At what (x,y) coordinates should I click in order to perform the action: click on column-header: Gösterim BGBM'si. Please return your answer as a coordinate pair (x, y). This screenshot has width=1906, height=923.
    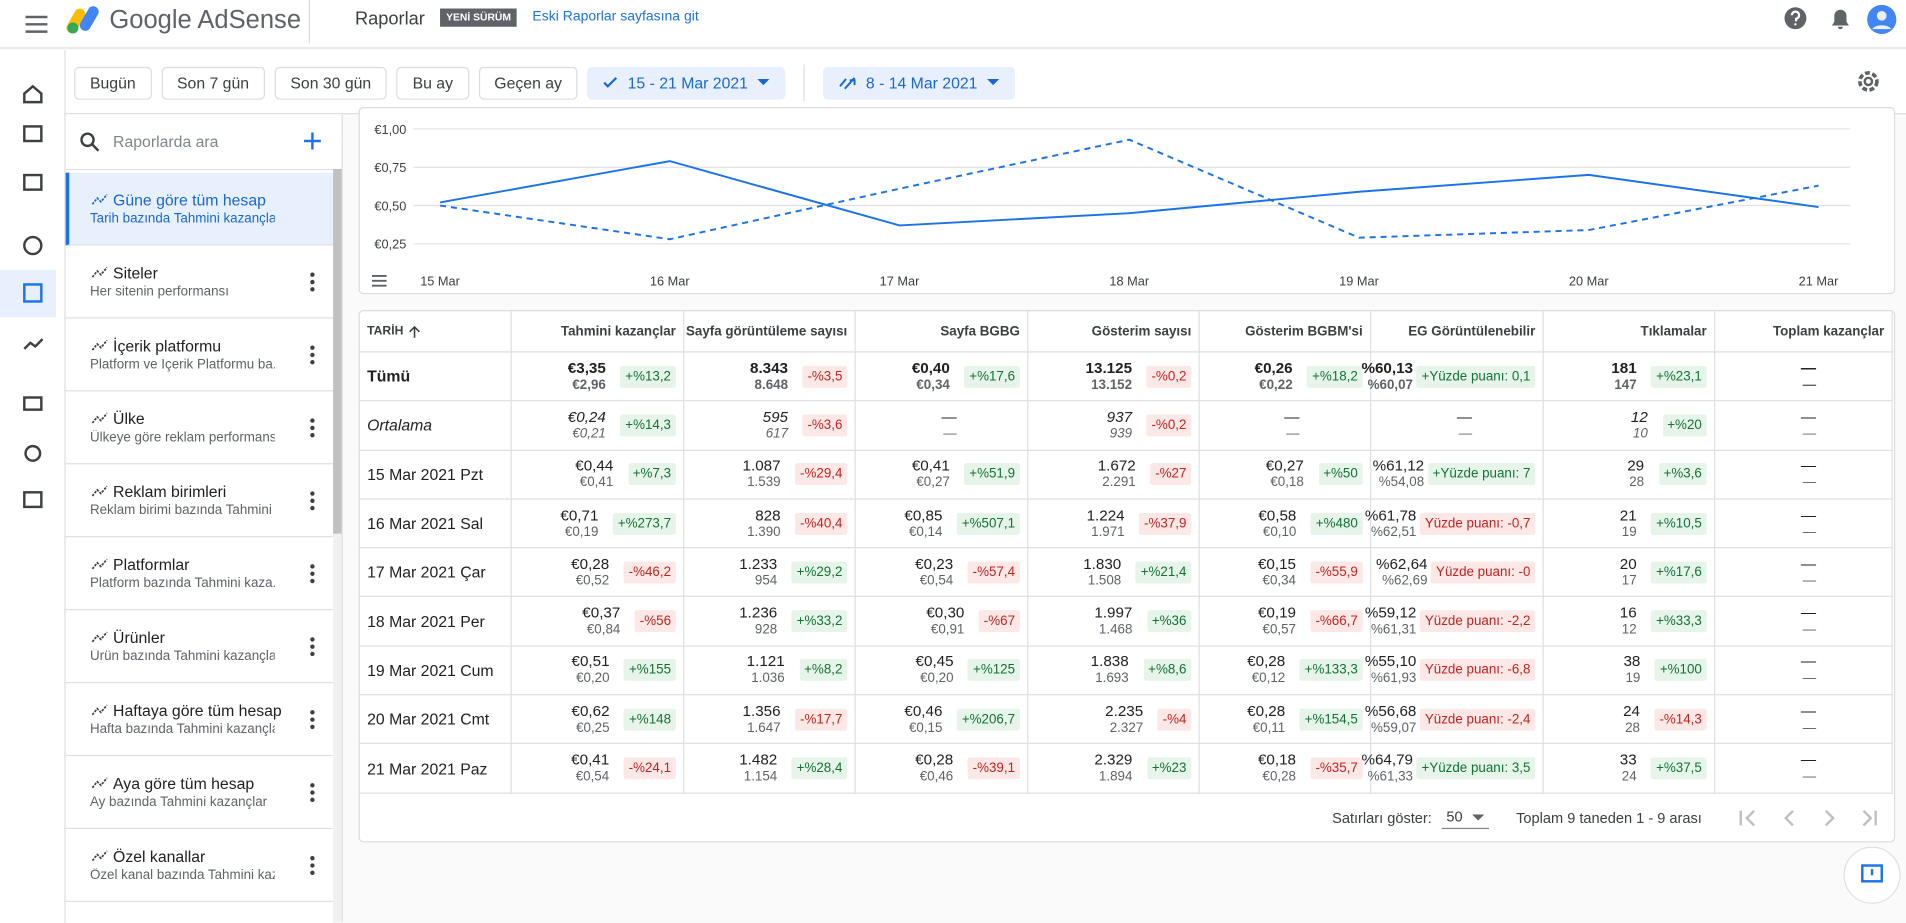
    Looking at the image, I should click on (1285, 332).